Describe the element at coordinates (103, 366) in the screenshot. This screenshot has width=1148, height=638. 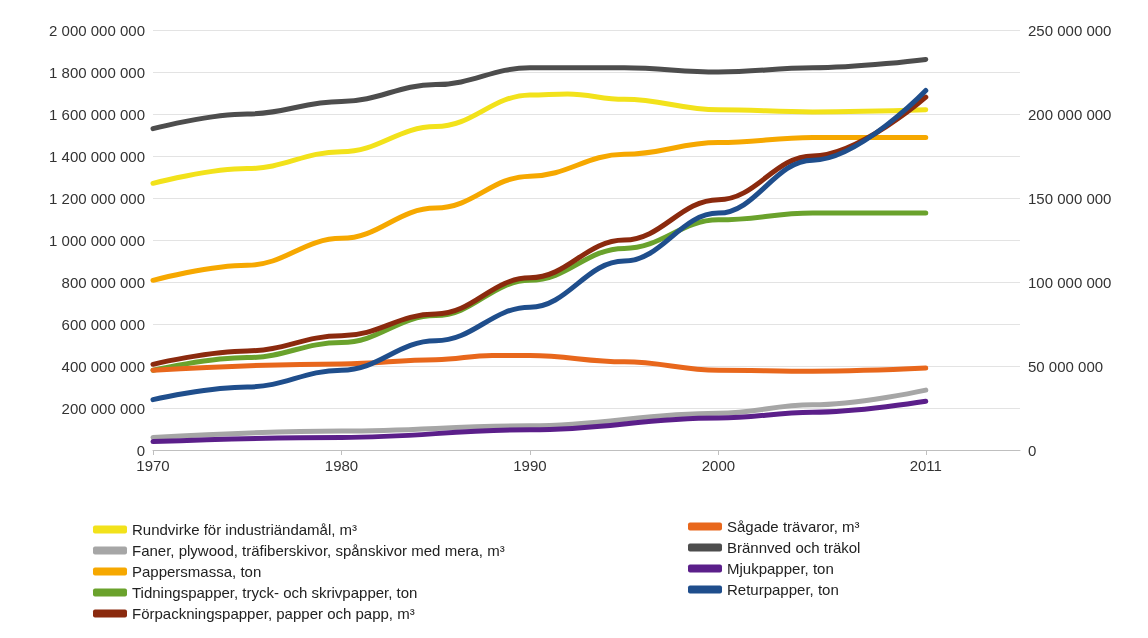
I see `y-tick-label: 400 000 000` at that location.